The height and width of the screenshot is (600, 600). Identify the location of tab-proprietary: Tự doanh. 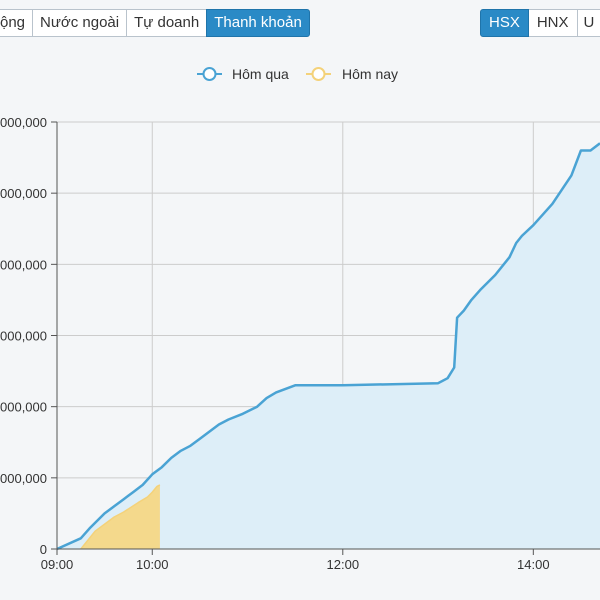
(167, 23).